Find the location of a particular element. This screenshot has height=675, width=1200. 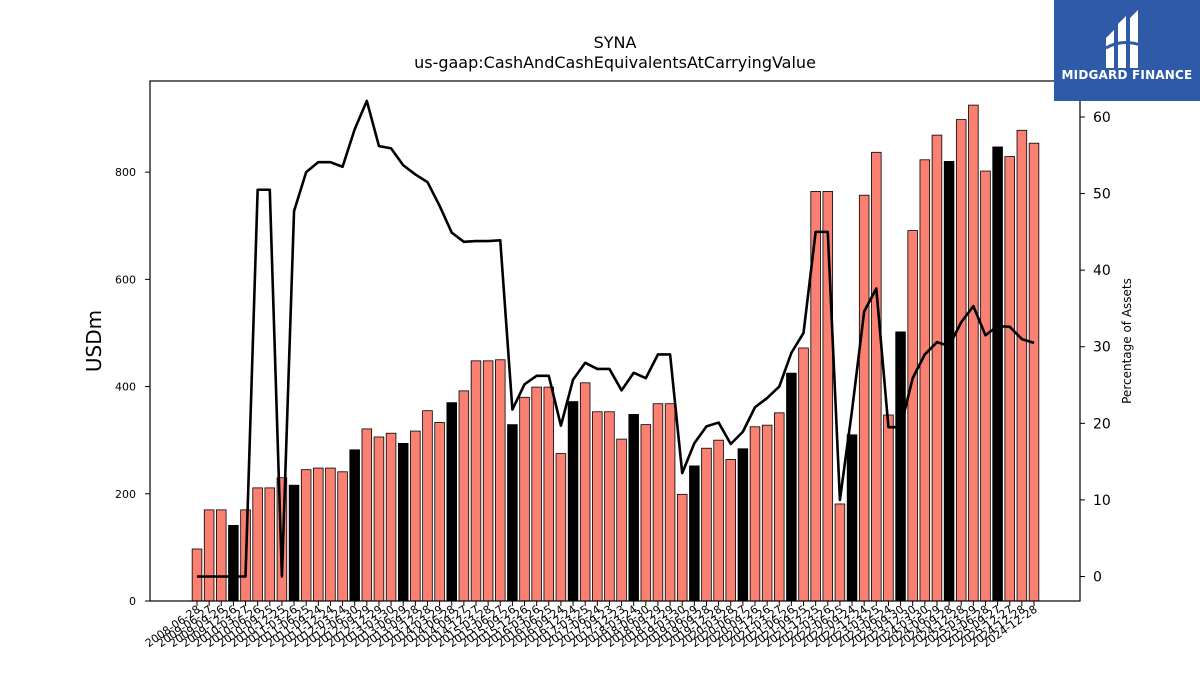

midgard-logo-icon is located at coordinates (1125, 39).